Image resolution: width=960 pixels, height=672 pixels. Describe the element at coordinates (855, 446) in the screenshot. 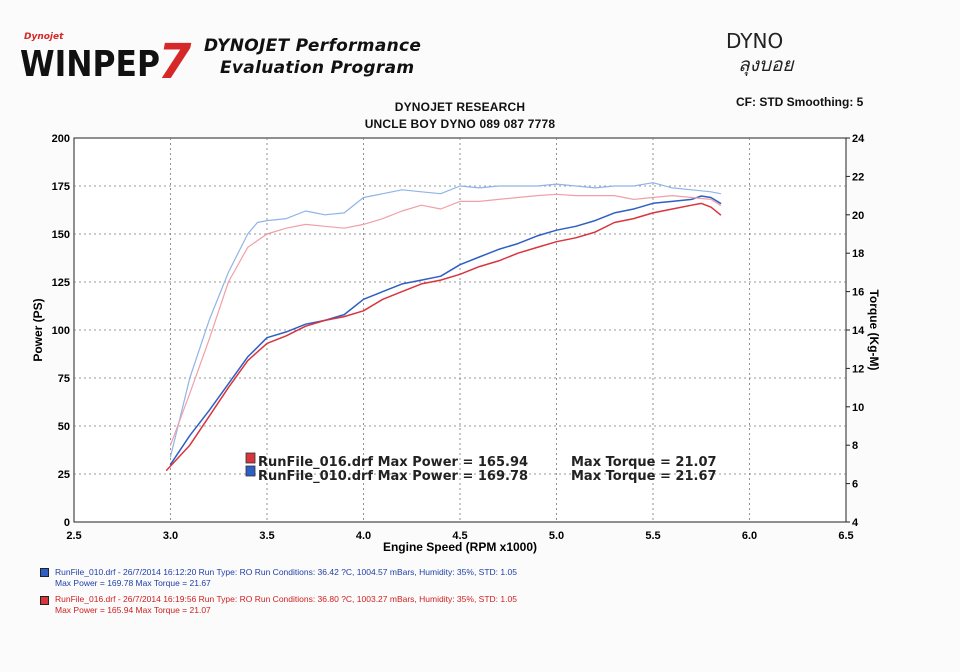

I see `y-right-tick-label: 8` at that location.